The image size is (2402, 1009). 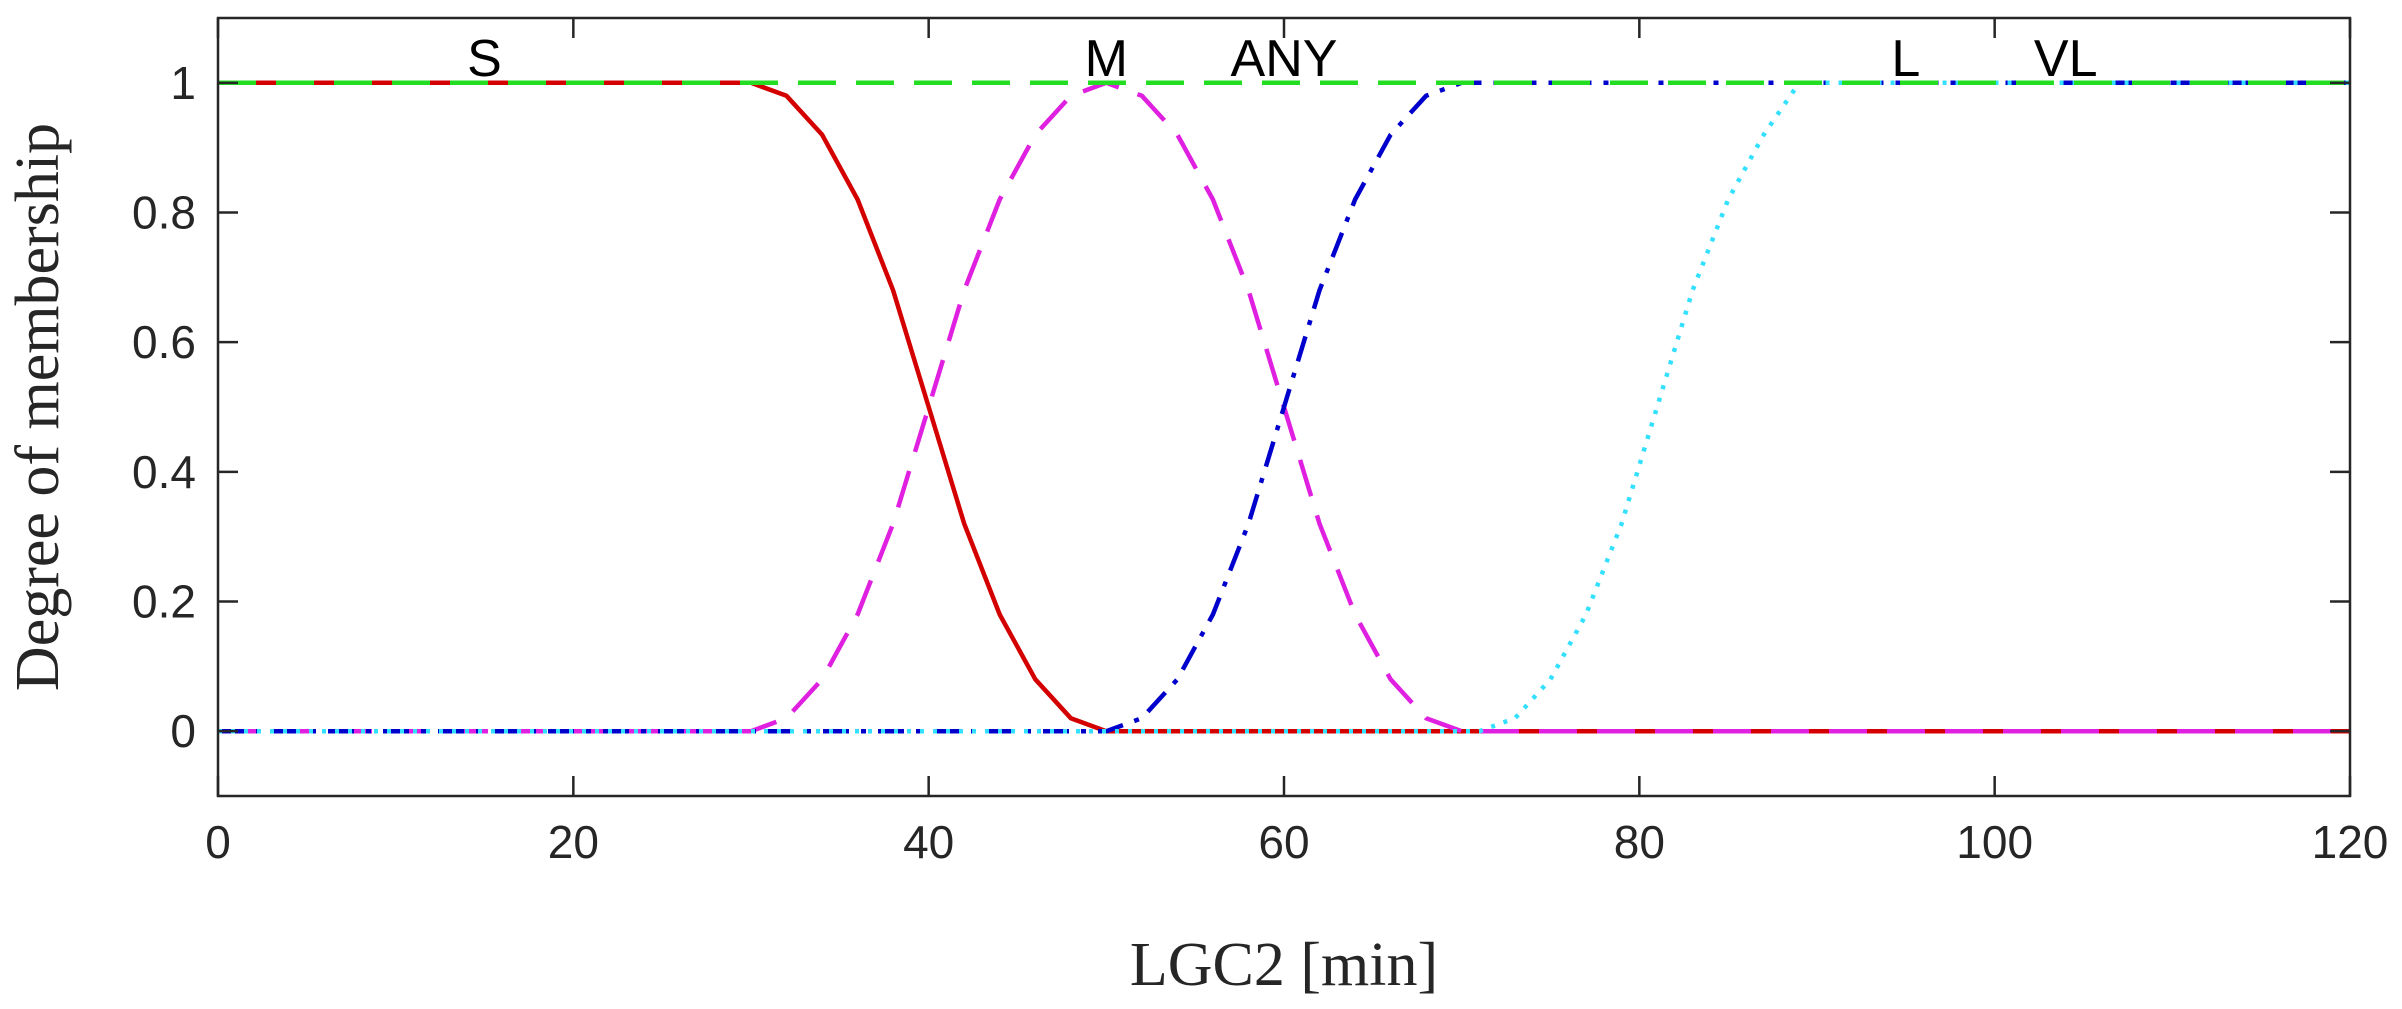 What do you see at coordinates (1639, 842) in the screenshot?
I see `x-tick-label: 80` at bounding box center [1639, 842].